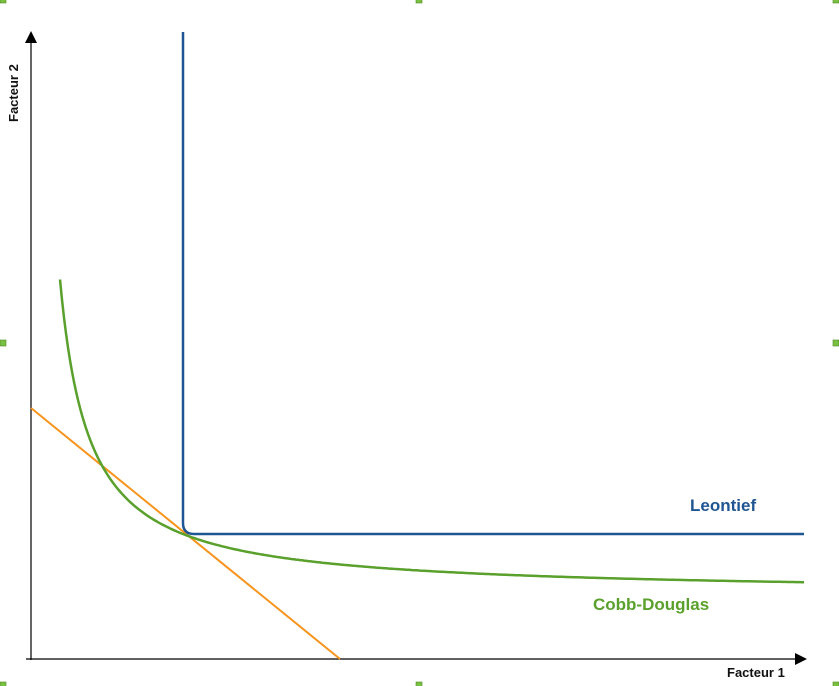  What do you see at coordinates (3, 2) in the screenshot?
I see `selection-handle-top-left` at bounding box center [3, 2].